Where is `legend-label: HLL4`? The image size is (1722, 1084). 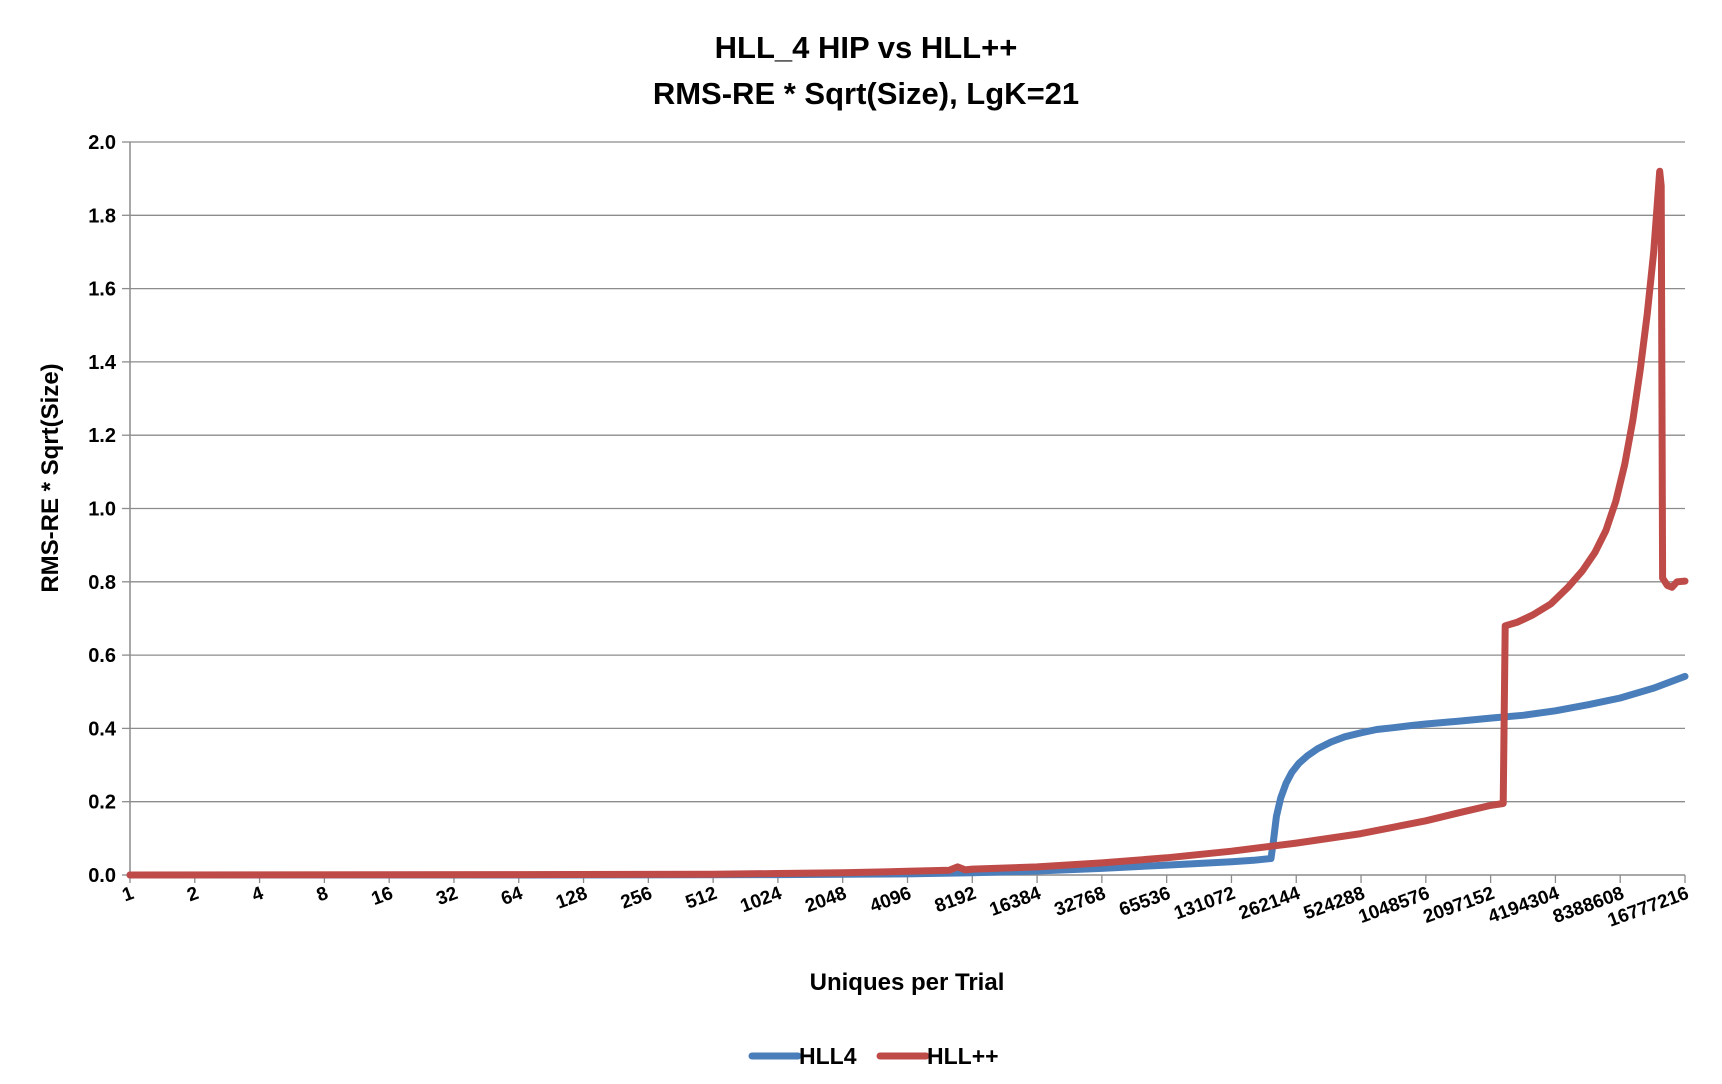
legend-label: HLL4 is located at coordinates (828, 1056).